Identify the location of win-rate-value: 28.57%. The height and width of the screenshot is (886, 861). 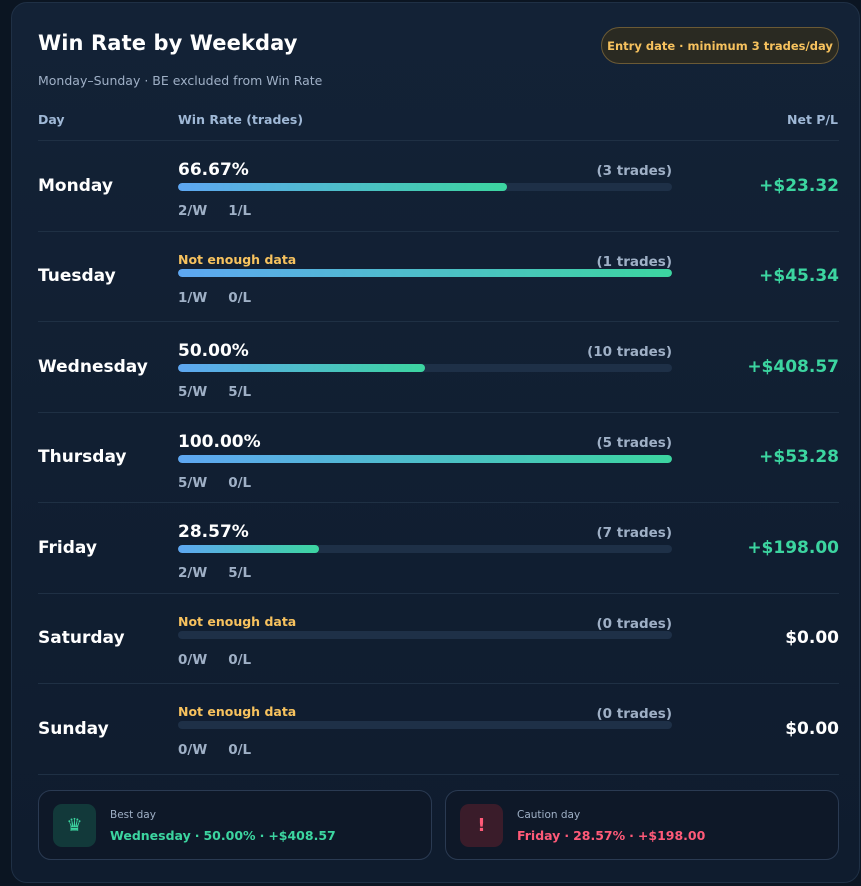
(213, 532).